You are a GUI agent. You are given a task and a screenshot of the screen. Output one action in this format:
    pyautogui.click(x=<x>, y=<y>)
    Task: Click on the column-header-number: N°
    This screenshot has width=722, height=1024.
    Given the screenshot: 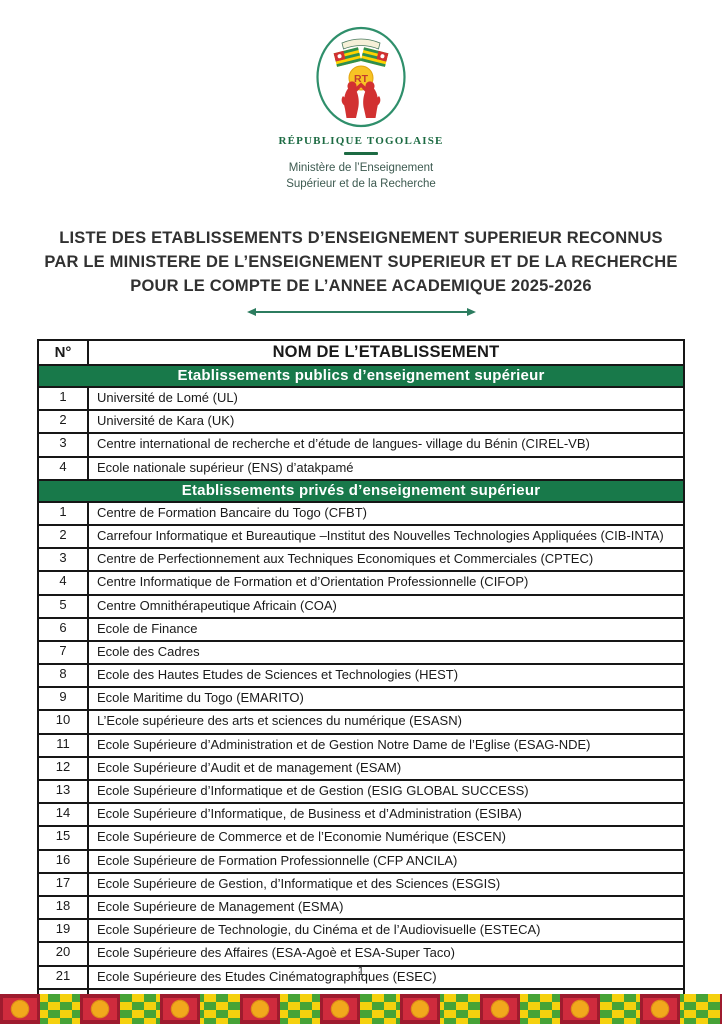 What is the action you would take?
    pyautogui.click(x=63, y=353)
    